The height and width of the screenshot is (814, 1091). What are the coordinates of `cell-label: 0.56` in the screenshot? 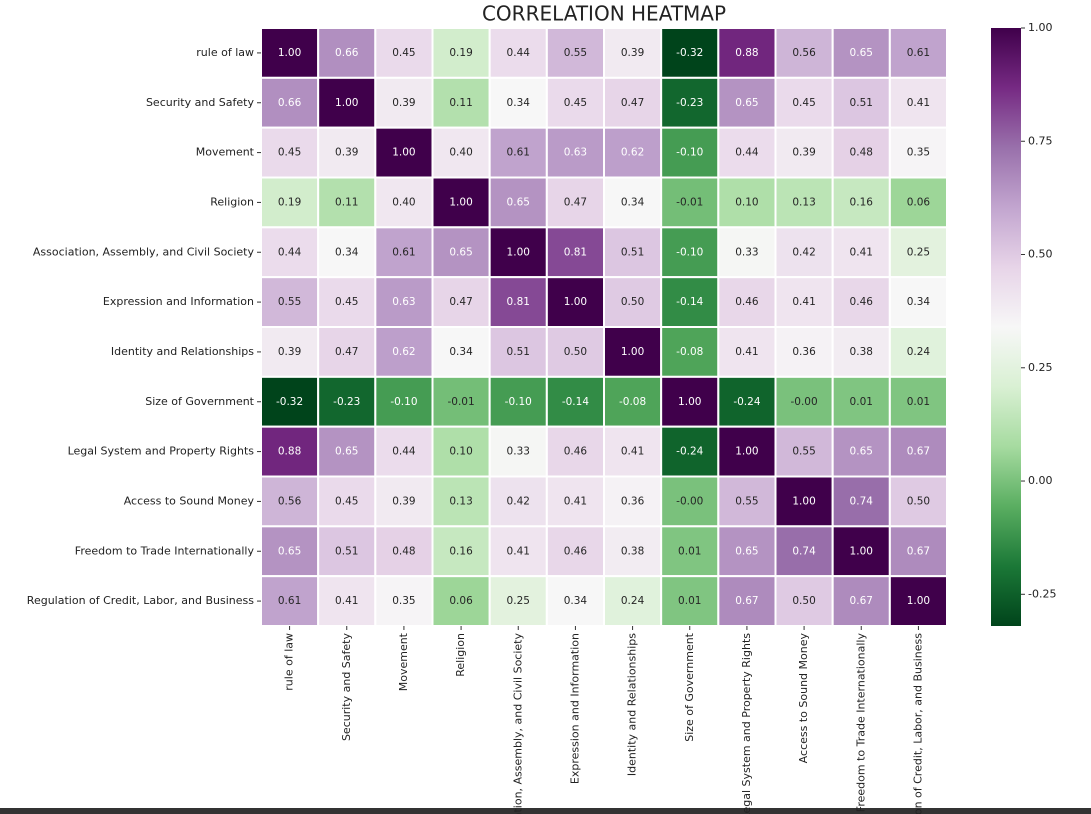 It's located at (290, 501).